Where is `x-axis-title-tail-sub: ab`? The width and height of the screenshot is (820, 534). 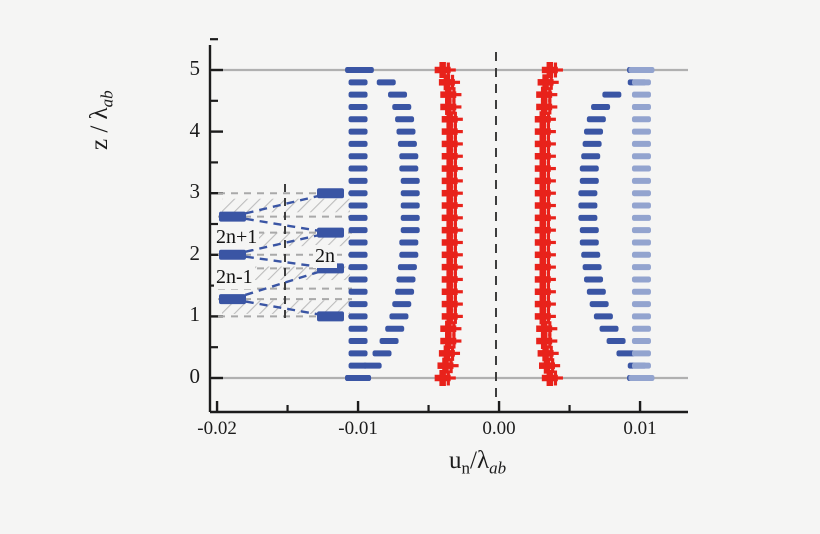
x-axis-title-tail-sub: ab is located at coordinates (498, 468).